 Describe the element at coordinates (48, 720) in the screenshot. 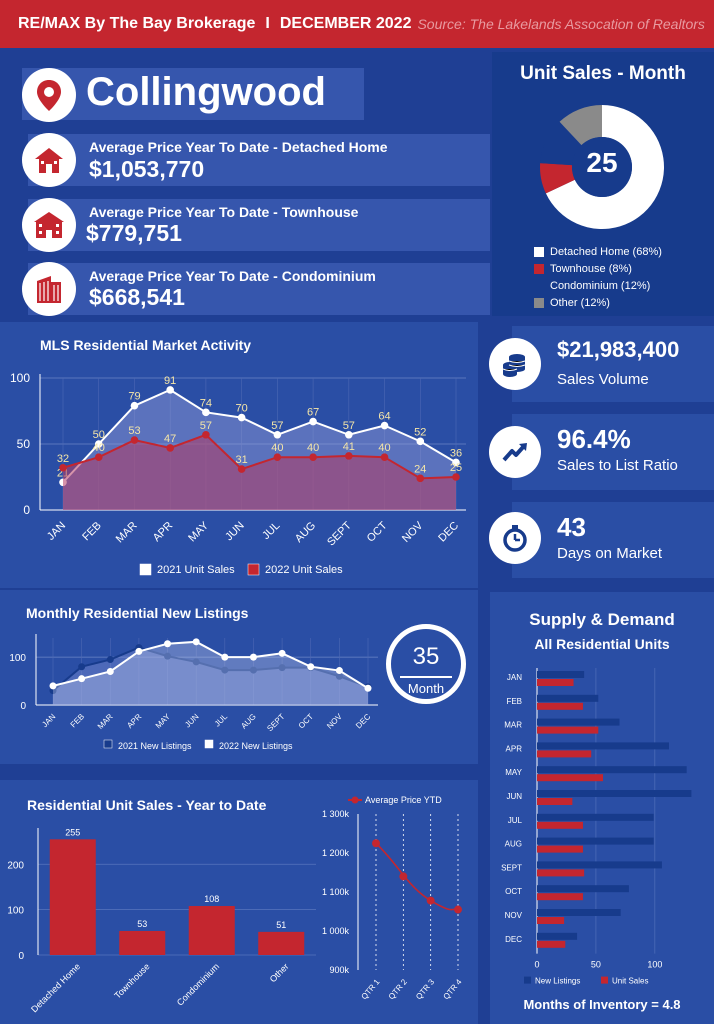

I see `x-tick-label: JAN` at that location.